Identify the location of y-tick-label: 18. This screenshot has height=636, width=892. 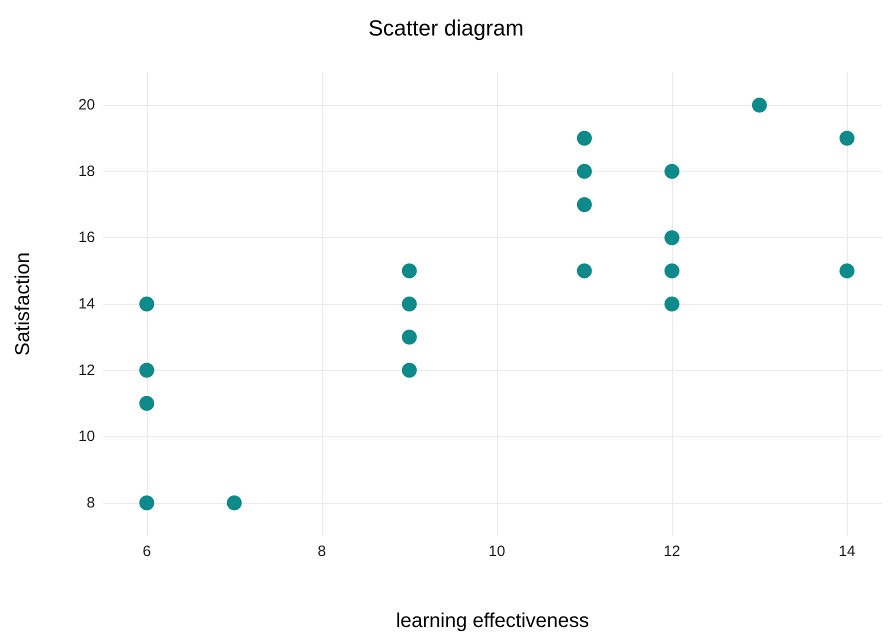
(86, 171).